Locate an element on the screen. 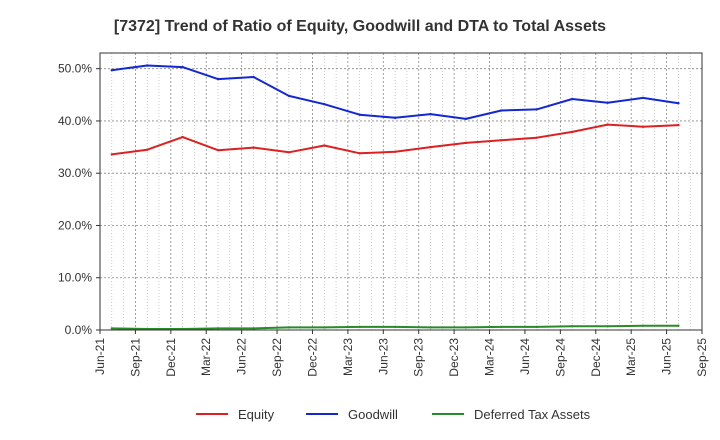 The width and height of the screenshot is (720, 440). legend-item-equity: Equity is located at coordinates (235, 414).